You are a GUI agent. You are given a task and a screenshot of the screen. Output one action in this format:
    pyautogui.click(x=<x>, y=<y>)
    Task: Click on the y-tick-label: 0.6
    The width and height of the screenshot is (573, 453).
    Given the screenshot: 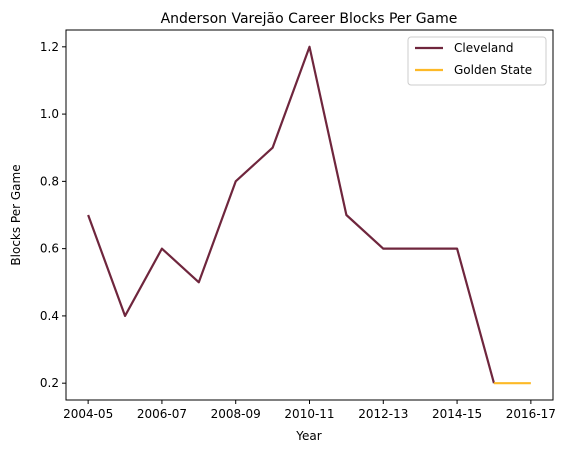 What is the action you would take?
    pyautogui.click(x=49, y=249)
    